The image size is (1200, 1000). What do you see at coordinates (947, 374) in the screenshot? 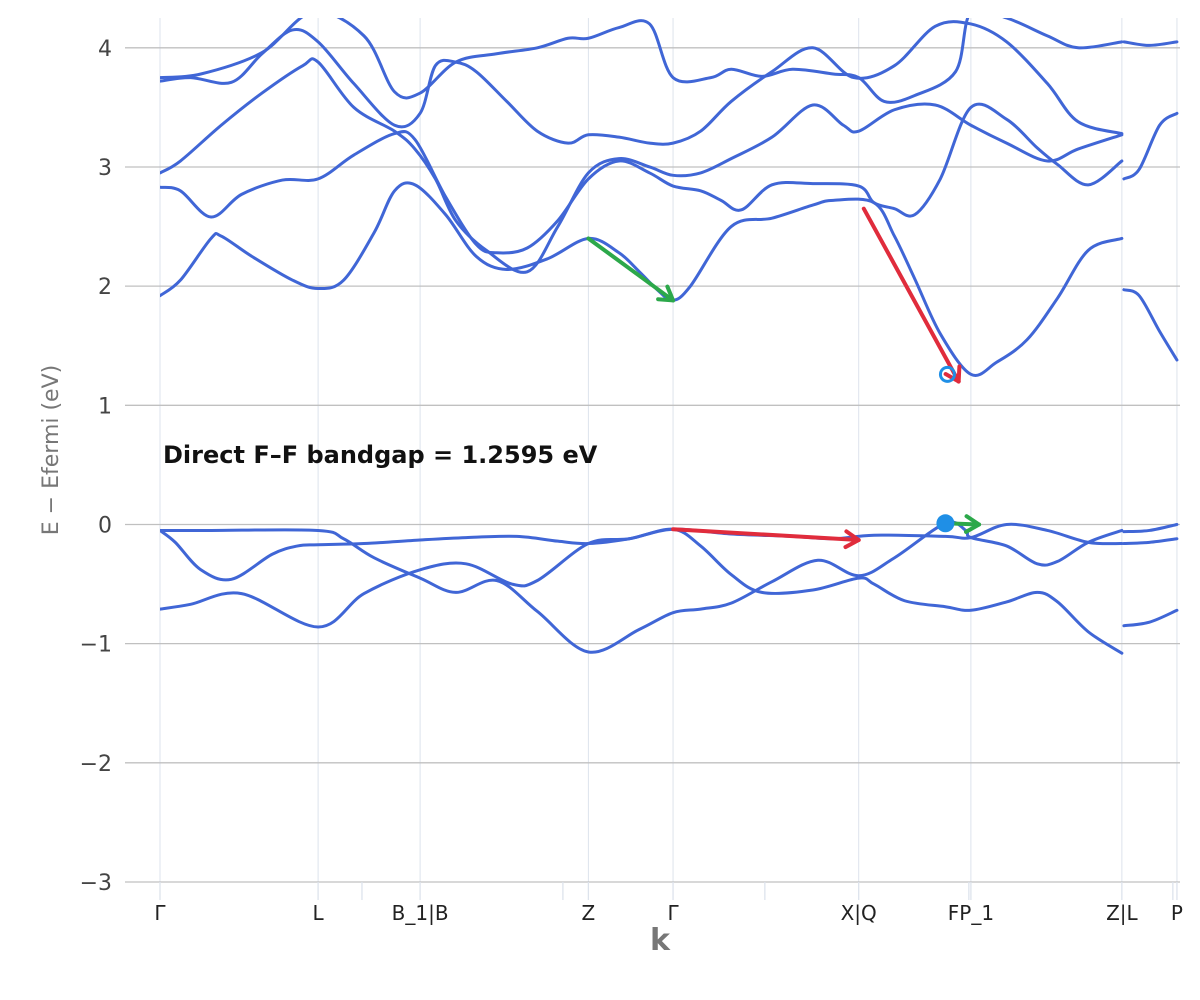
I see `cbm-marker` at bounding box center [947, 374].